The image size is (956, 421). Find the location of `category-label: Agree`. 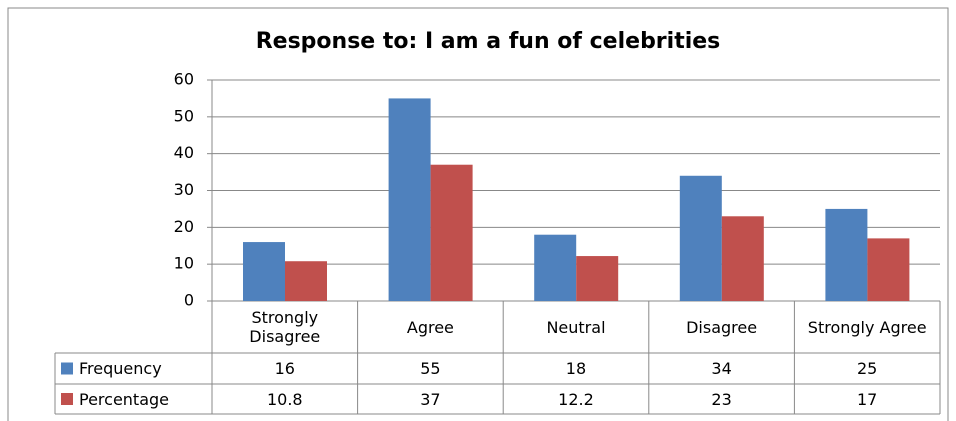

category-label: Agree is located at coordinates (430, 327).